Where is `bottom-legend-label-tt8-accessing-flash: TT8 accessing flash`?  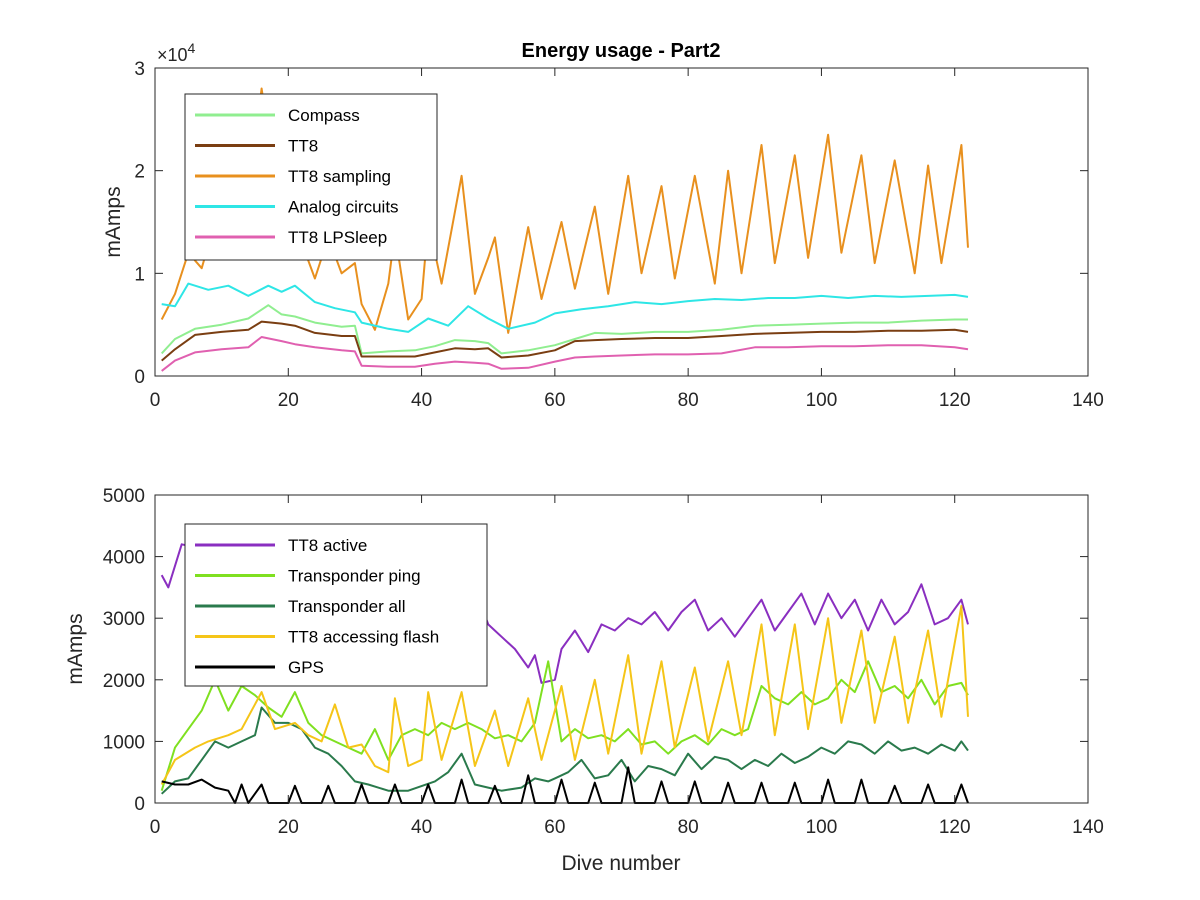
bottom-legend-label-tt8-accessing-flash: TT8 accessing flash is located at coordinates (363, 637).